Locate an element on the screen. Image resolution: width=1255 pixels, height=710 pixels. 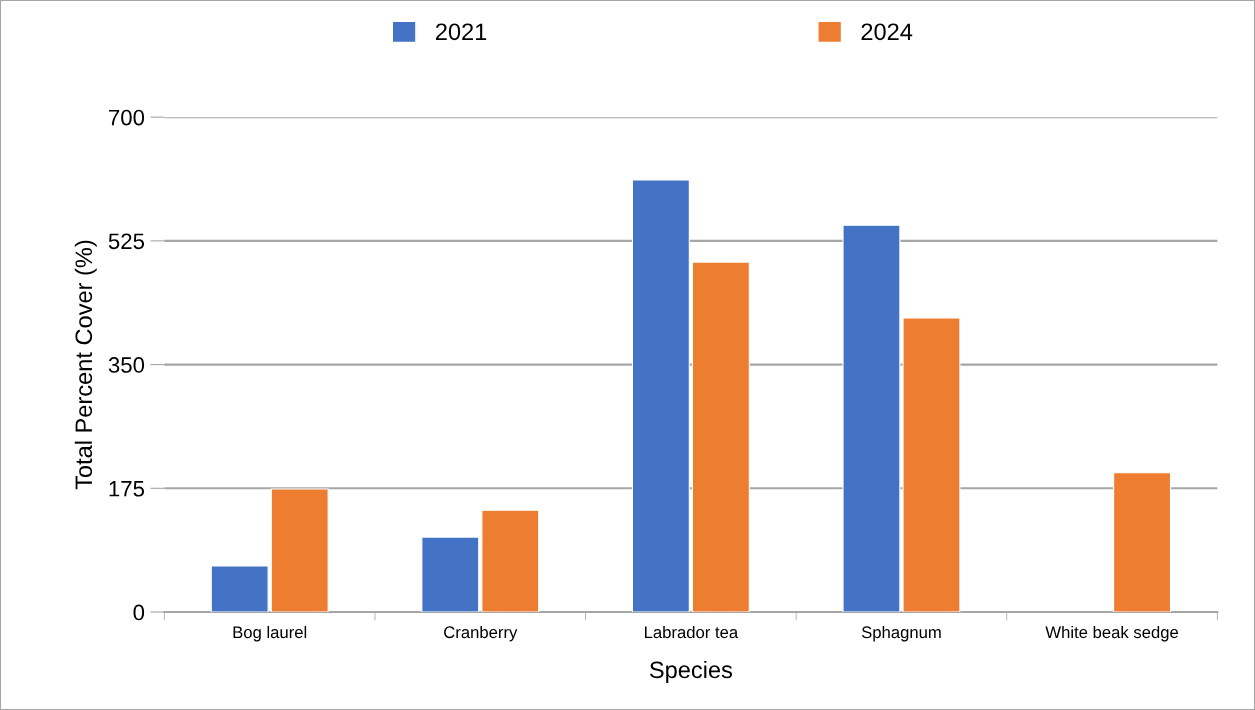
legend-label: 2021 is located at coordinates (461, 32).